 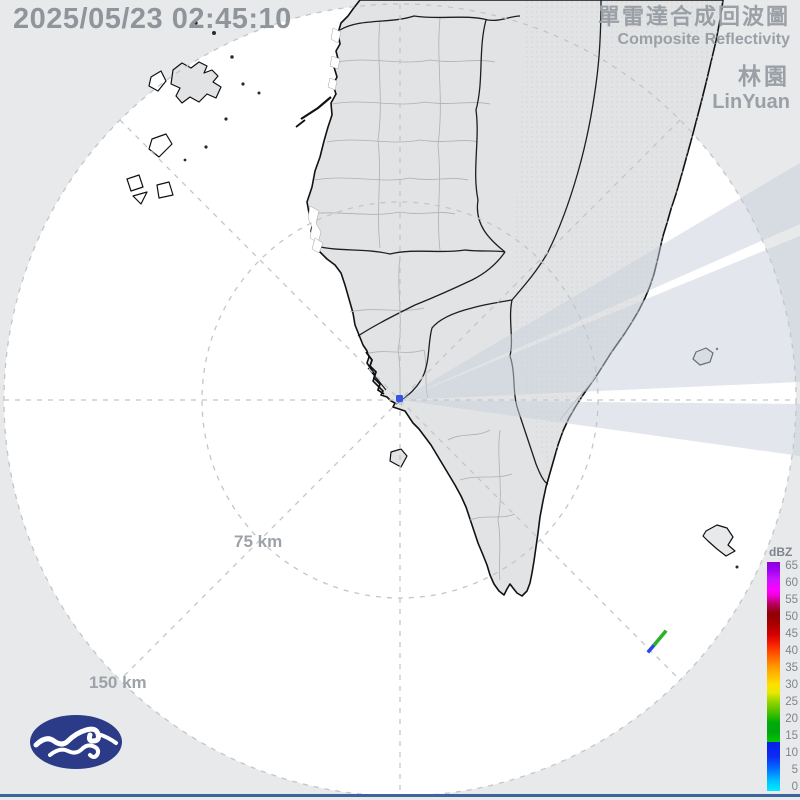 I want to click on scale-tick: 5, so click(x=794, y=770).